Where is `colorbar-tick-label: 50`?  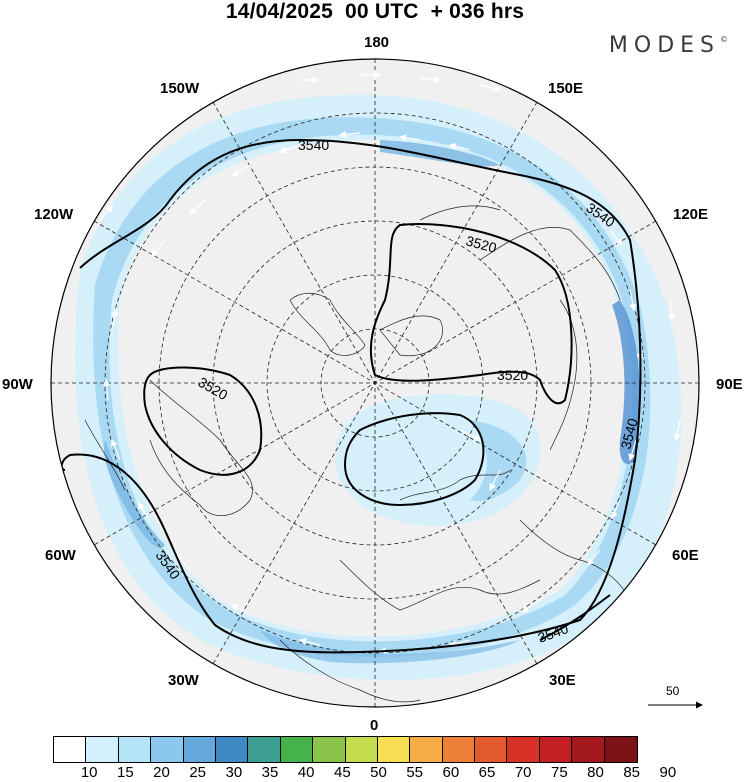 colorbar-tick-label: 50 is located at coordinates (378, 772).